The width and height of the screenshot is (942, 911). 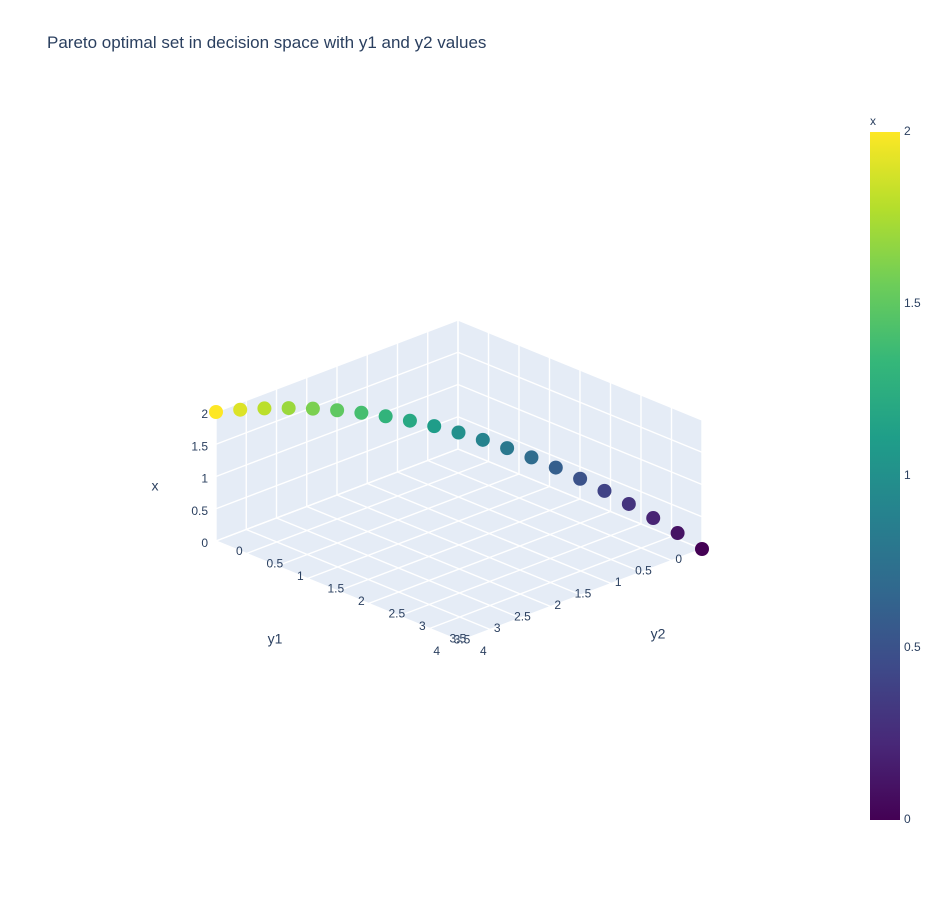 I want to click on y1-tick-label: 0, so click(x=678, y=559).